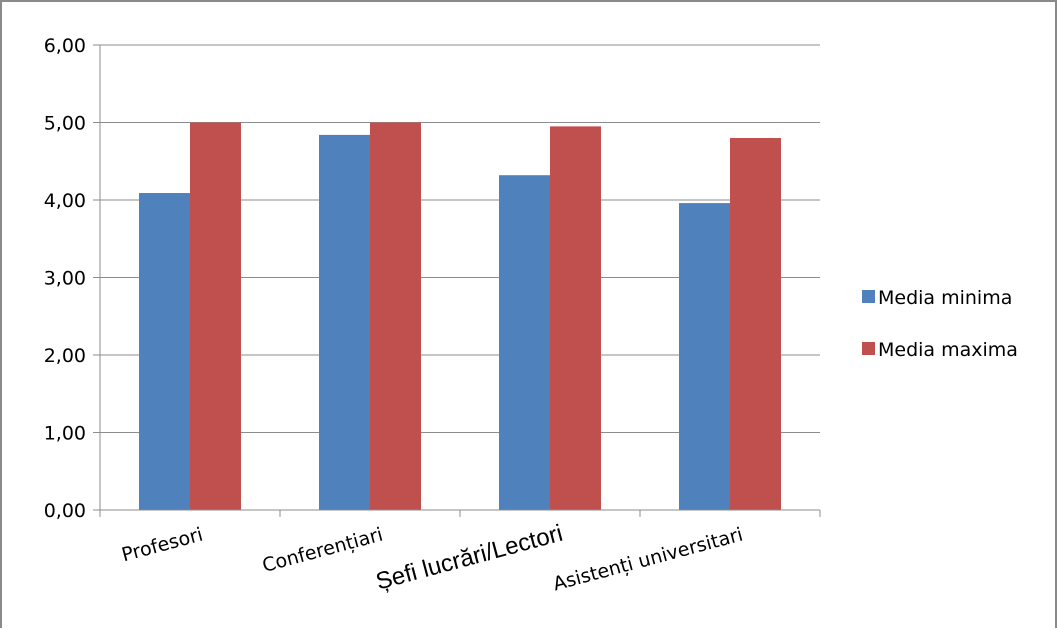  What do you see at coordinates (648, 560) in the screenshot?
I see `x-tick-label: Asistenți universitari` at bounding box center [648, 560].